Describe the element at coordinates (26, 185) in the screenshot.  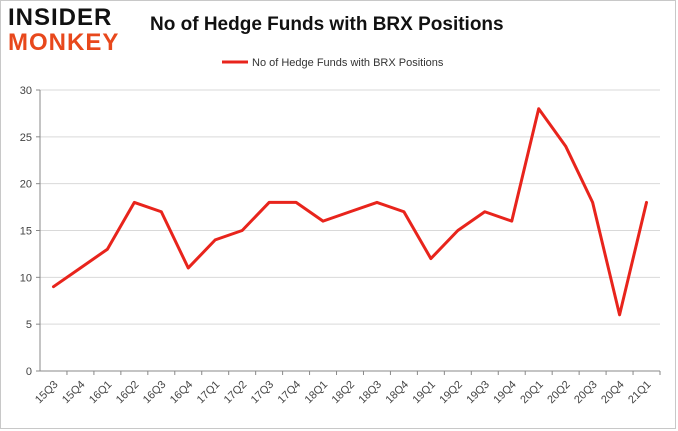
I see `y-tick-label: 20` at that location.